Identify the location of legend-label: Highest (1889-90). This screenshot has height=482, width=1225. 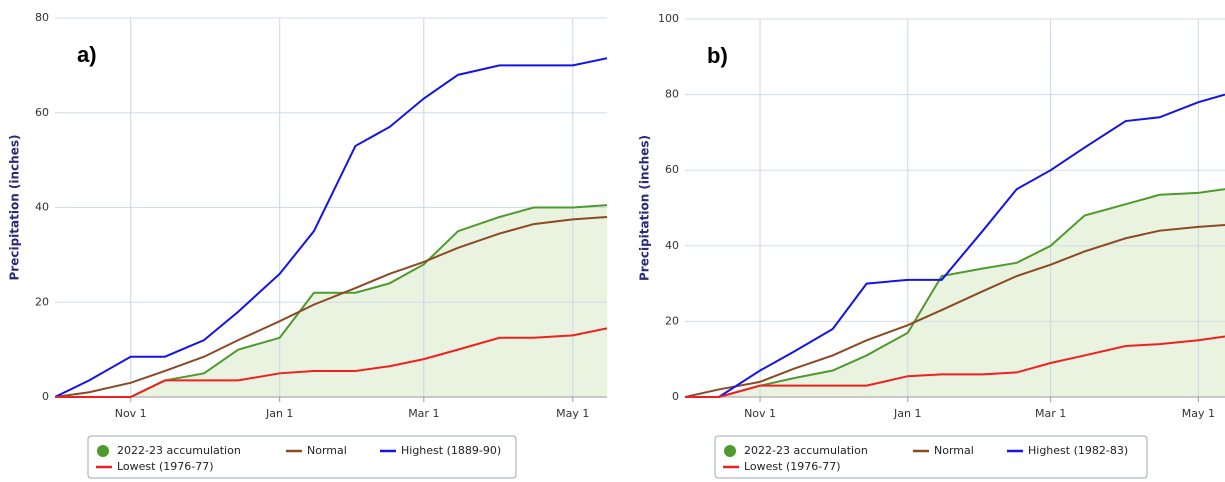
(451, 450).